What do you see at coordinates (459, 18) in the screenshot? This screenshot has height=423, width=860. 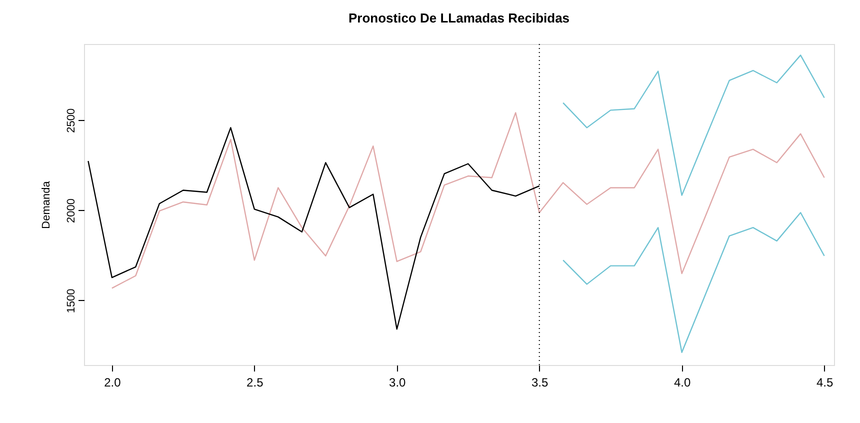 I see `chart-title: Pronostico De LLamadas Recibidas` at bounding box center [459, 18].